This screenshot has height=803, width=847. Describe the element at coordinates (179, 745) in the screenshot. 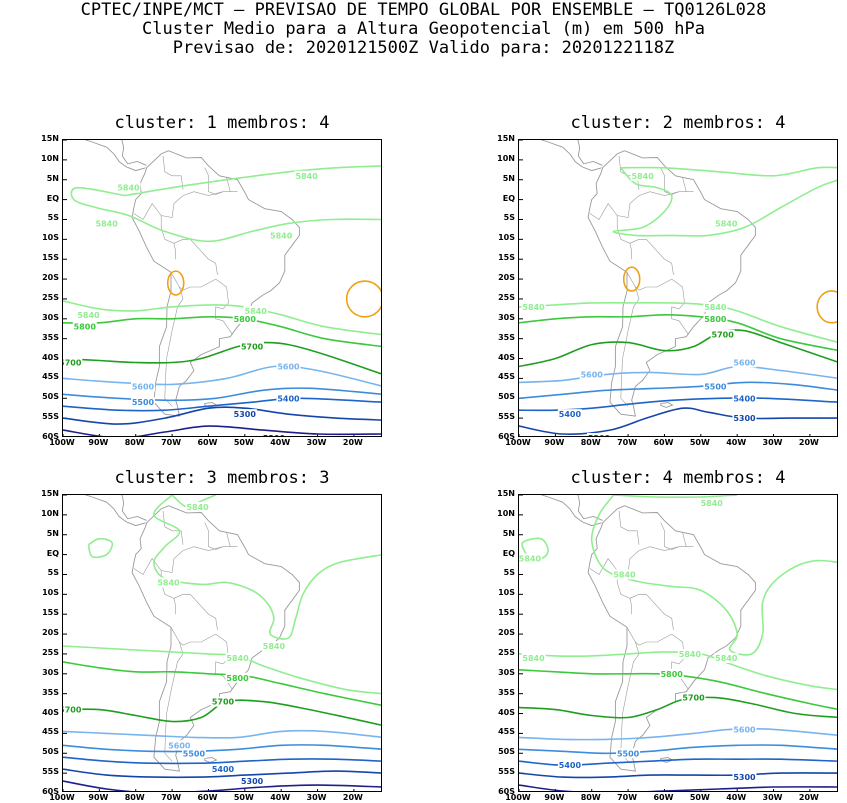

I see `contour-label: 5600` at that location.